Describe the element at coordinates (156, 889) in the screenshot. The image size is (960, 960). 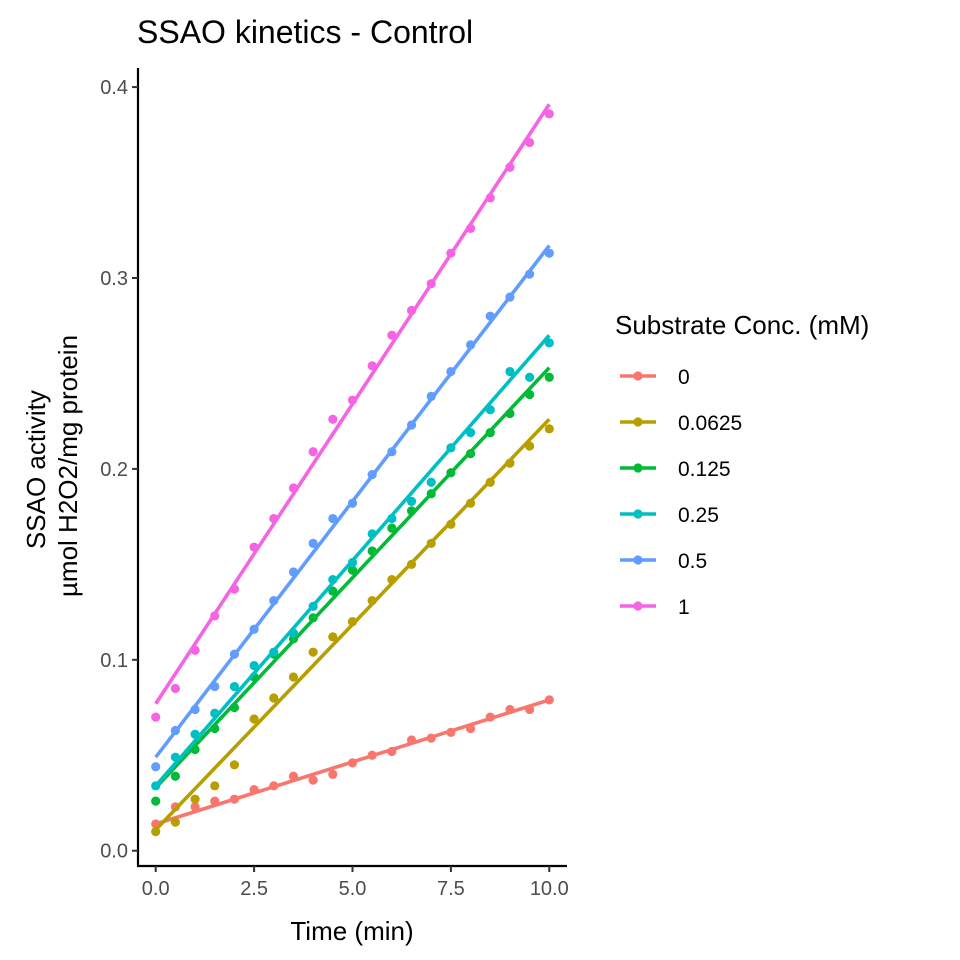
I see `x-tick-label: 0.0` at that location.